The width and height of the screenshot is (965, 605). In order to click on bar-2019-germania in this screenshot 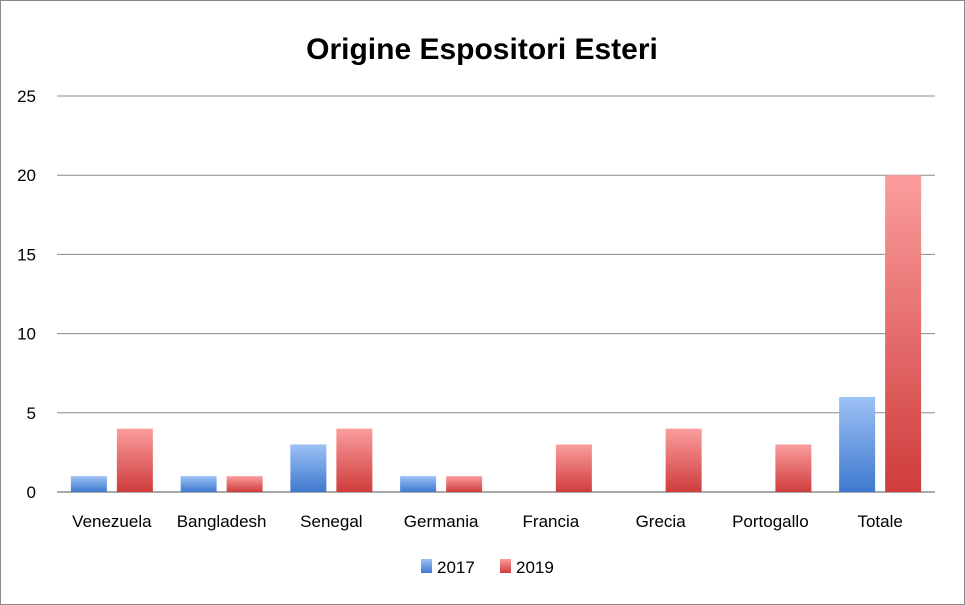, I will do `click(464, 484)`.